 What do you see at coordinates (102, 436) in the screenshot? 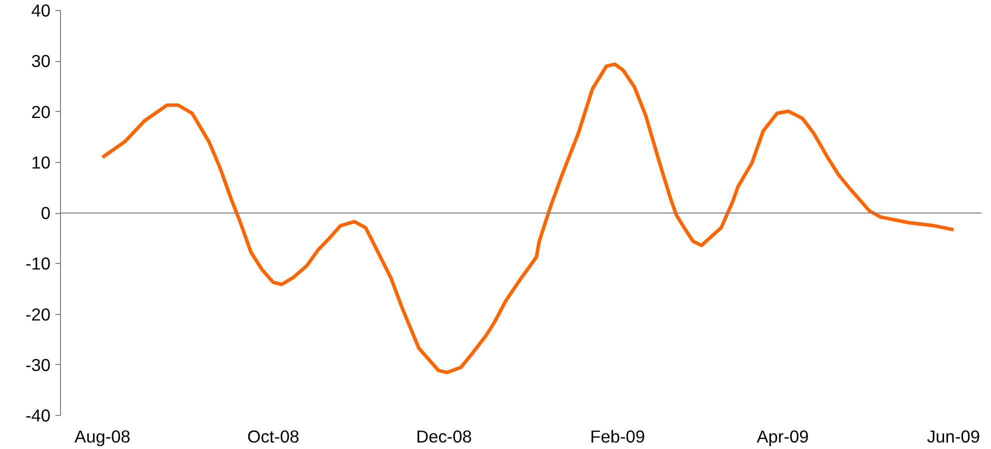
I see `x-tick-label: Aug-08` at bounding box center [102, 436].